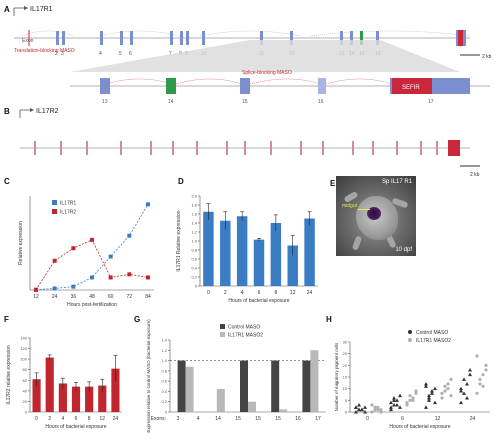 Image resolution: width=500 pixels, height=448 pixels. Describe the element at coordinates (298, 419) in the screenshot. I see `x-tick-label: 16` at that location.